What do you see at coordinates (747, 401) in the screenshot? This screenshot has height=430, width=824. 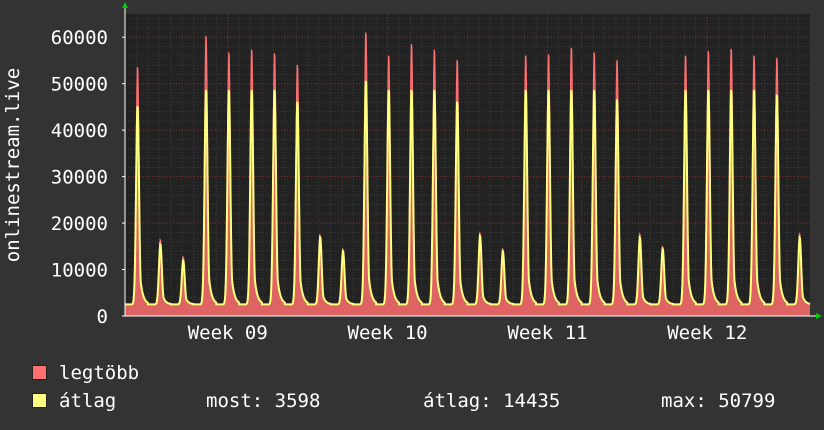 I see `stat-max-value: 50799` at bounding box center [747, 401].